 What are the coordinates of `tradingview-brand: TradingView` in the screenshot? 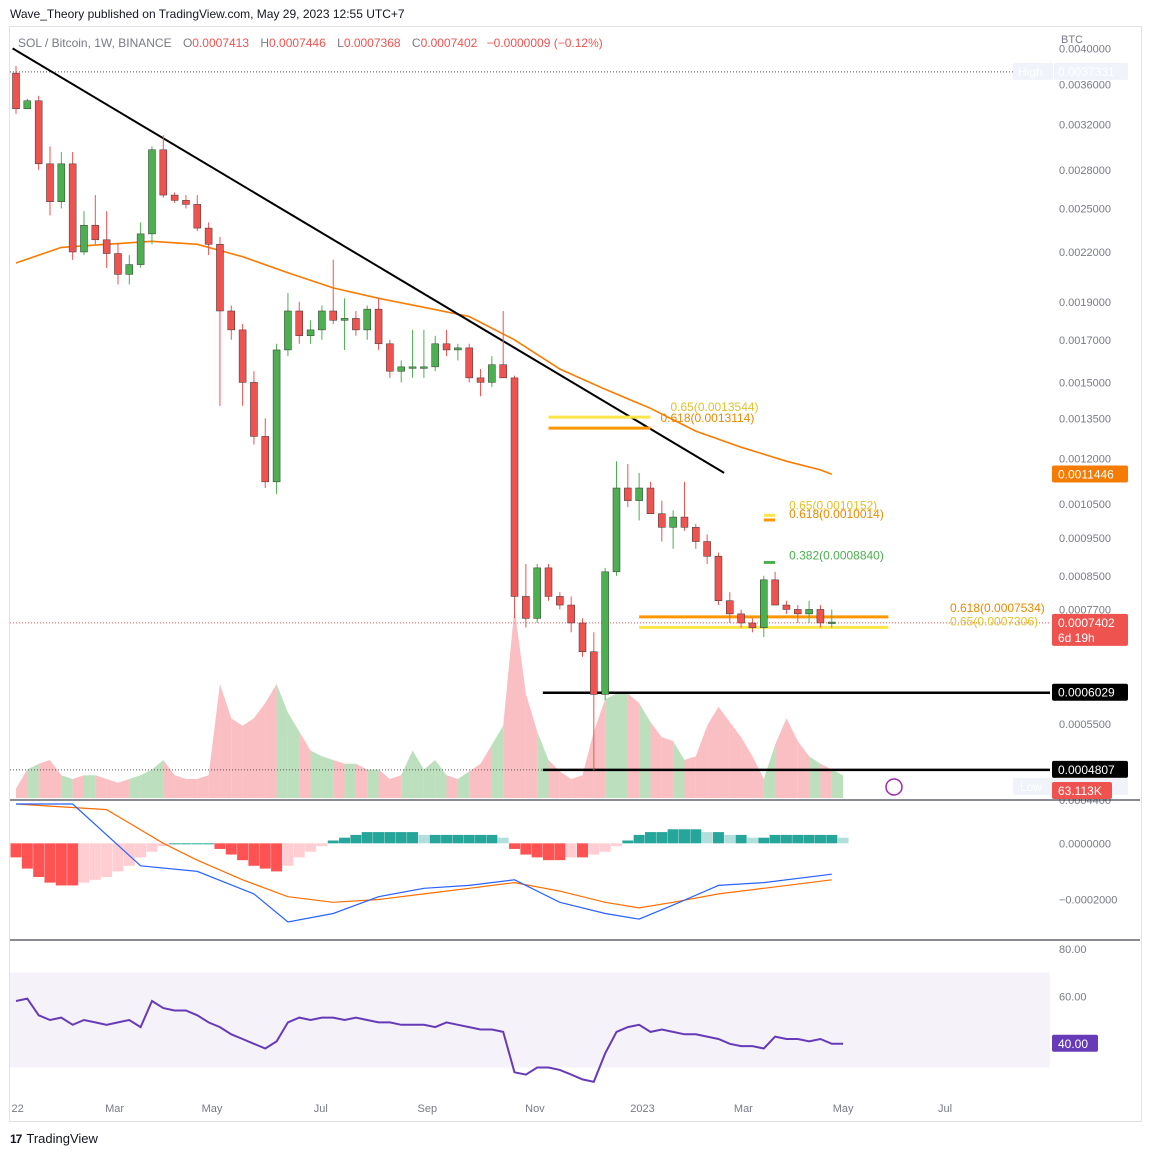 It's located at (62, 1138).